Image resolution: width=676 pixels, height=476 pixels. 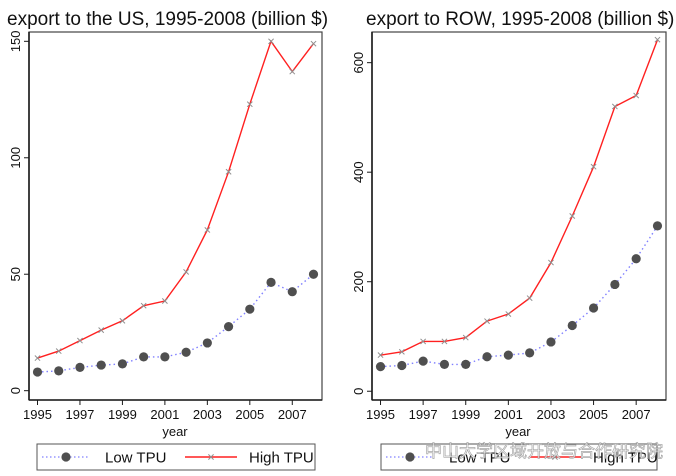 What do you see at coordinates (550, 414) in the screenshot?
I see `x-tick-label: 2003` at bounding box center [550, 414].